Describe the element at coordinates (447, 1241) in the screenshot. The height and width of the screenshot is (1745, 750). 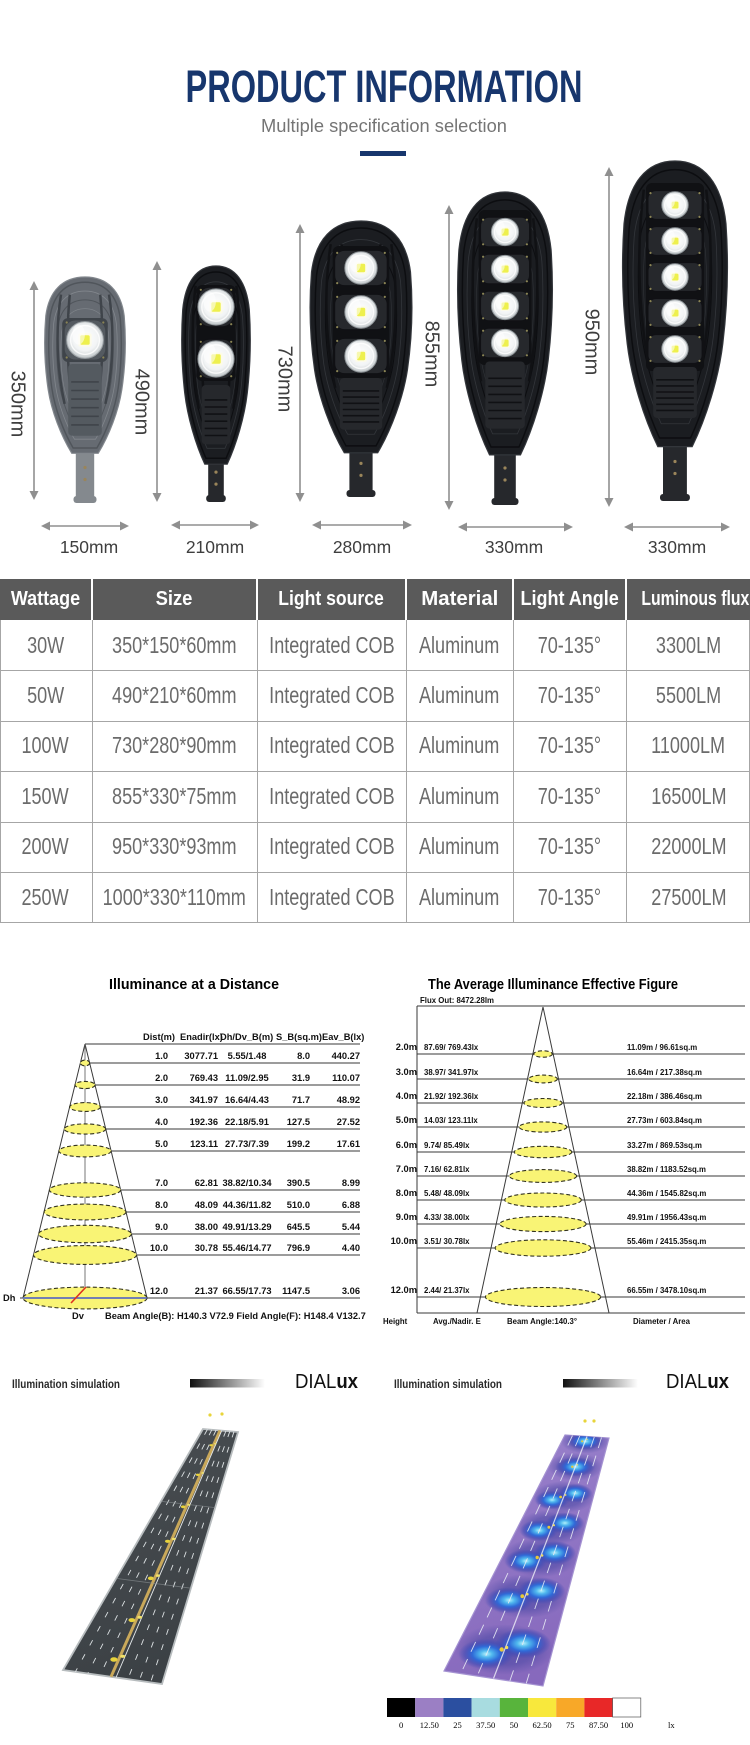
I see `svg-text: 3.51/ 30.78lx` at that location.